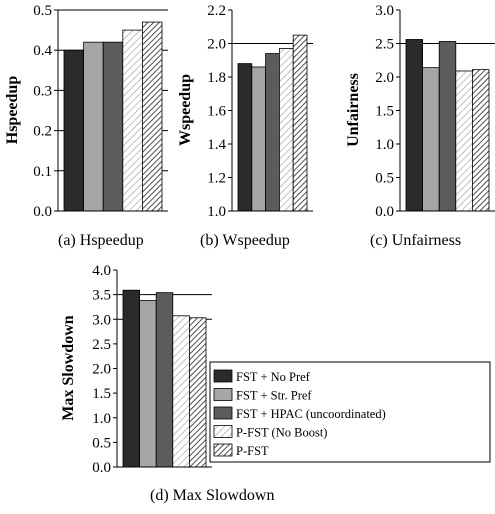  What do you see at coordinates (101, 271) in the screenshot?
I see `y-tick-label: 4.0` at bounding box center [101, 271].